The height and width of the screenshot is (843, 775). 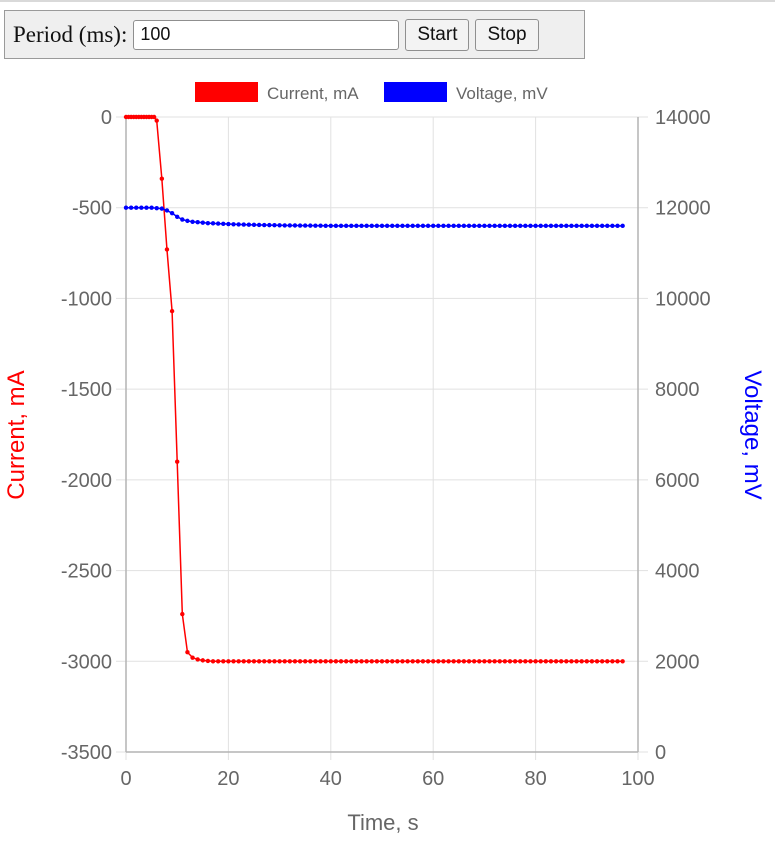 What do you see at coordinates (86, 753) in the screenshot?
I see `y-left-tick-label: -3500` at bounding box center [86, 753].